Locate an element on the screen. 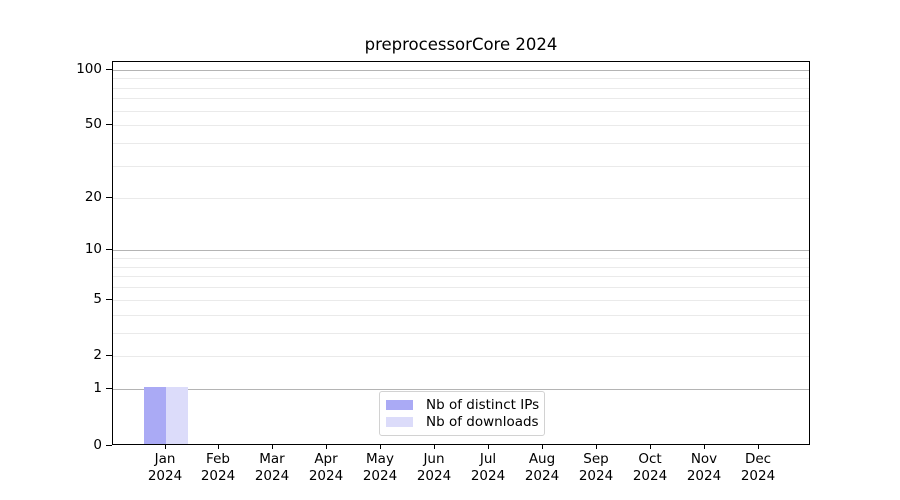  y-tick-label: 1 is located at coordinates (97, 388).